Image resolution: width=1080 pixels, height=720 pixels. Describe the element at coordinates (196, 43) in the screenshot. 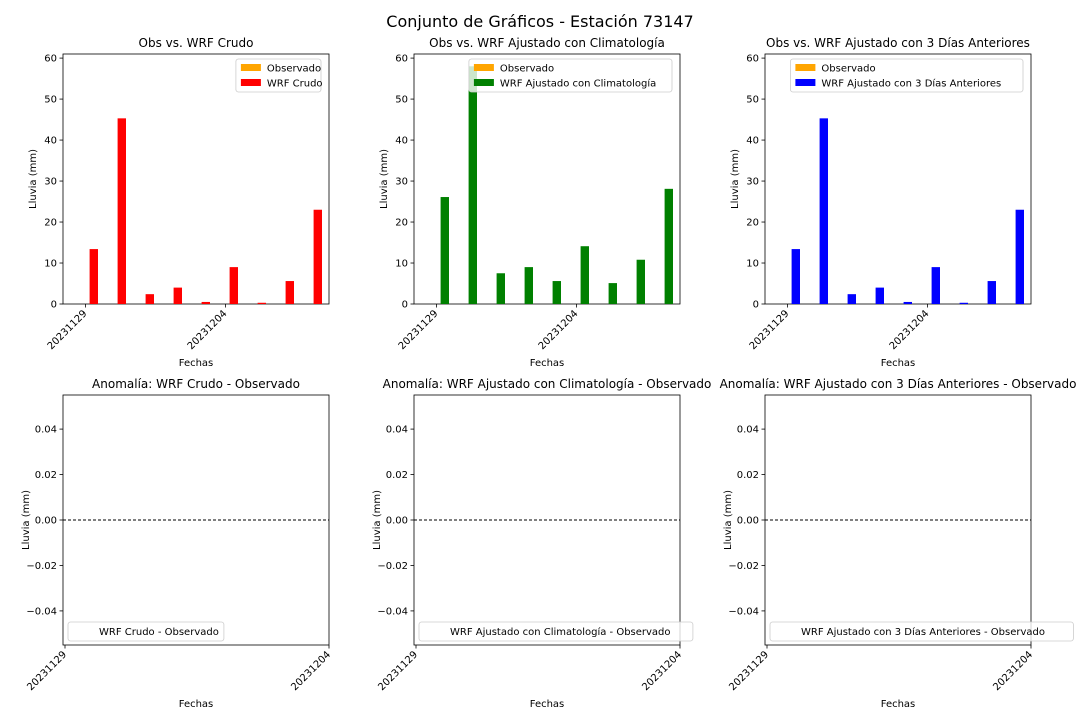

I see `subplot-title: Obs vs. WRF Crudo` at that location.